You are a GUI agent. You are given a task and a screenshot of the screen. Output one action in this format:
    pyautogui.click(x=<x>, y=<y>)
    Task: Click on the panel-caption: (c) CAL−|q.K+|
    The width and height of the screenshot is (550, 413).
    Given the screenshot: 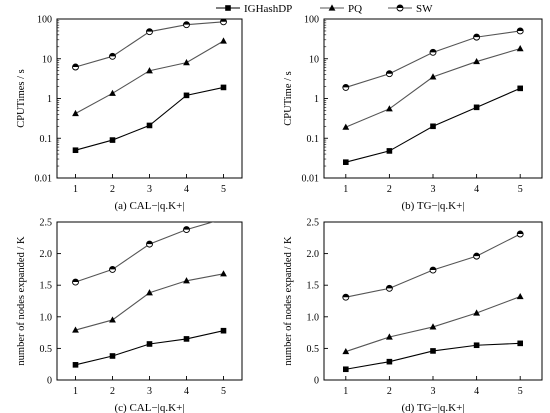 What is the action you would take?
    pyautogui.click(x=150, y=407)
    